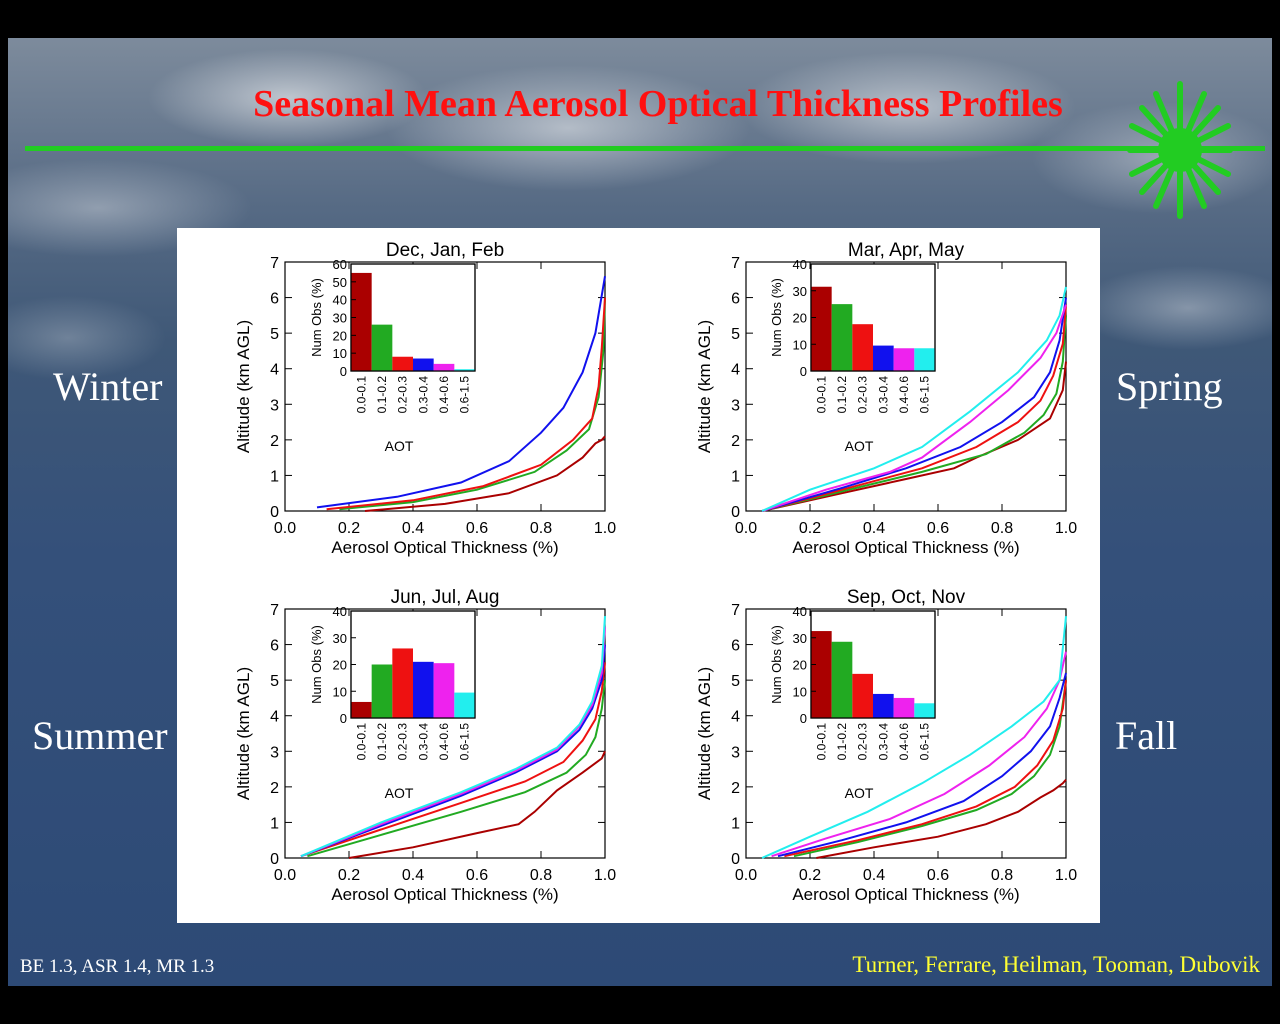 This screenshot has height=1024, width=1280. Describe the element at coordinates (906, 597) in the screenshot. I see `chart-title: Sep, Oct, Nov` at that location.